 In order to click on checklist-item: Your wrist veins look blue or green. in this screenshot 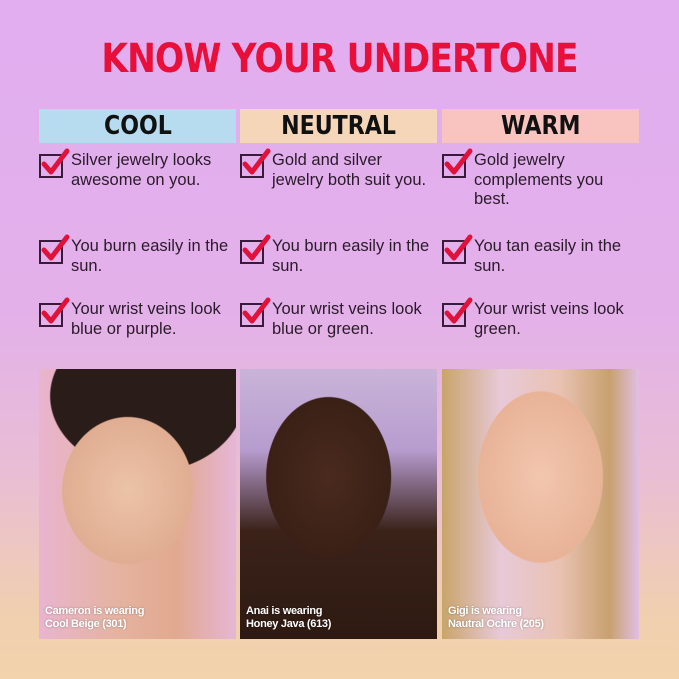, I will do `click(338, 318)`.